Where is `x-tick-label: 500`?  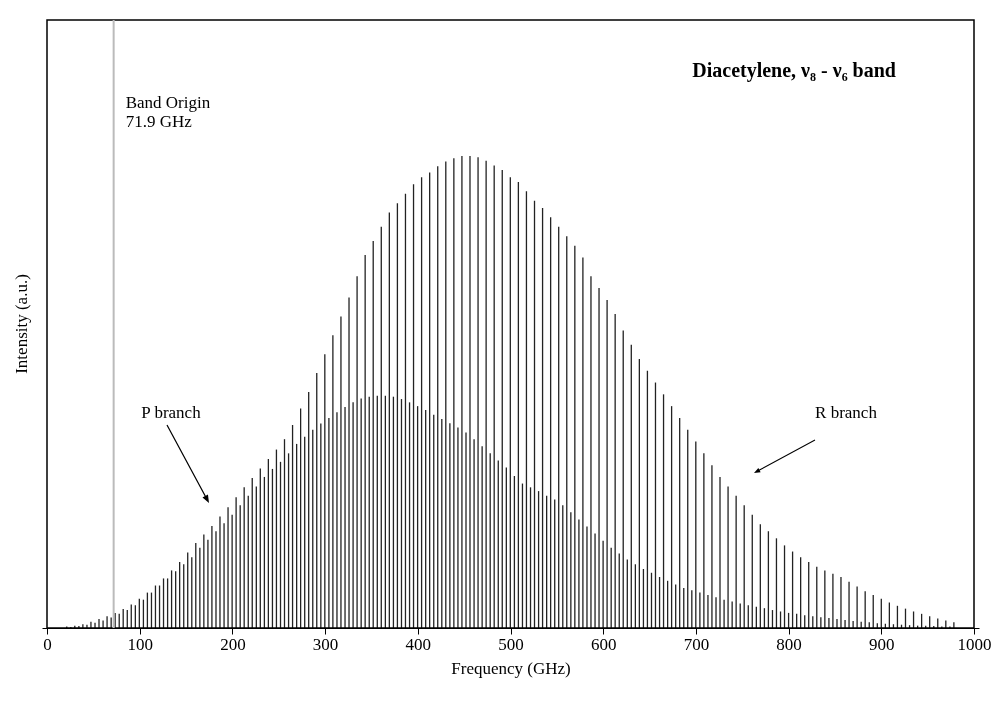
x-tick-label: 500 is located at coordinates (511, 644).